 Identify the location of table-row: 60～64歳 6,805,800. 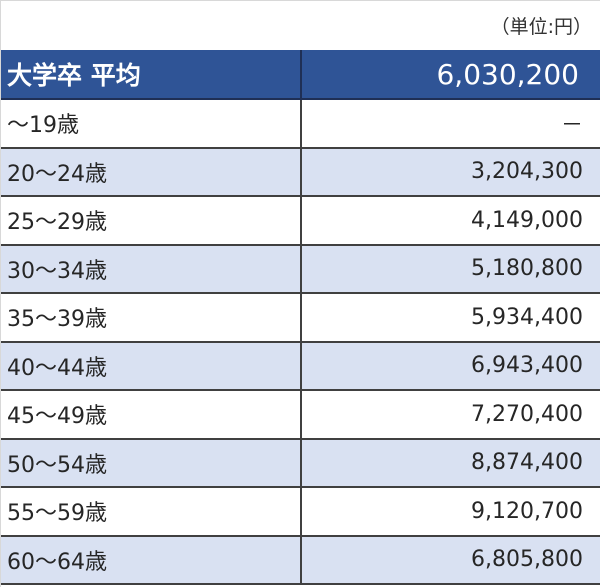
(300, 560).